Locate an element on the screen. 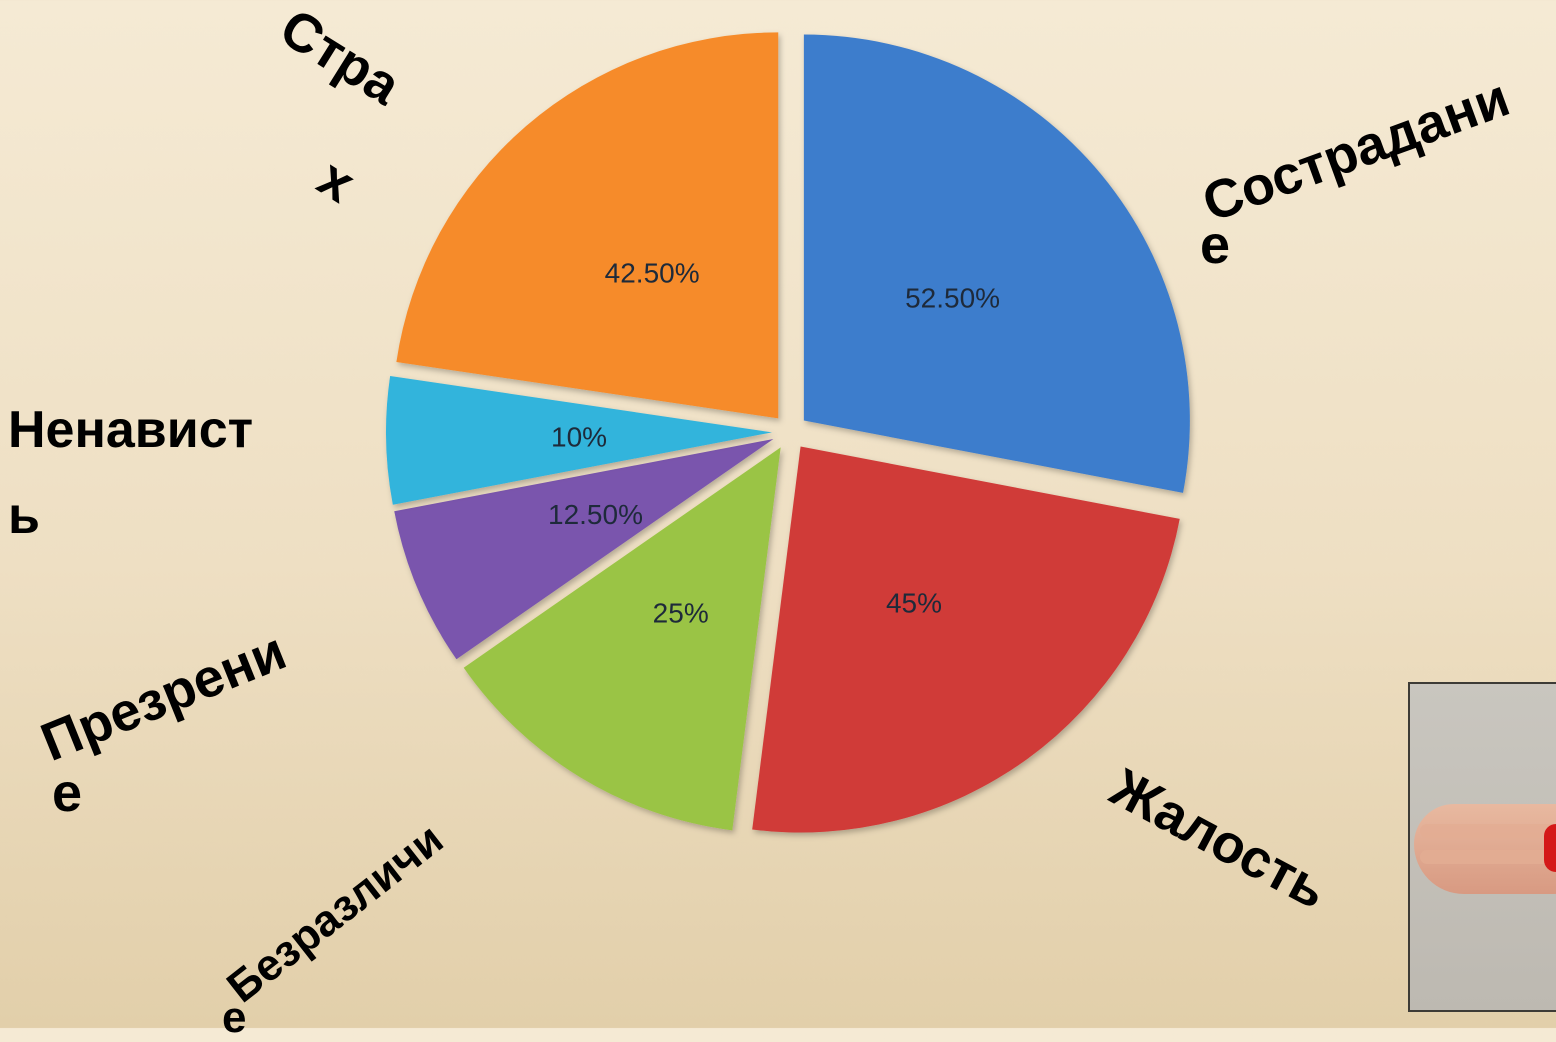 The height and width of the screenshot is (1042, 1556). slice-value-label-1: 45% is located at coordinates (914, 603).